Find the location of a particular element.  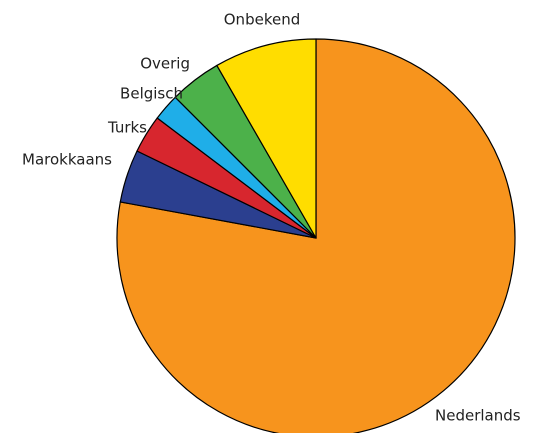

slice-label: Marokkaans is located at coordinates (67, 160).